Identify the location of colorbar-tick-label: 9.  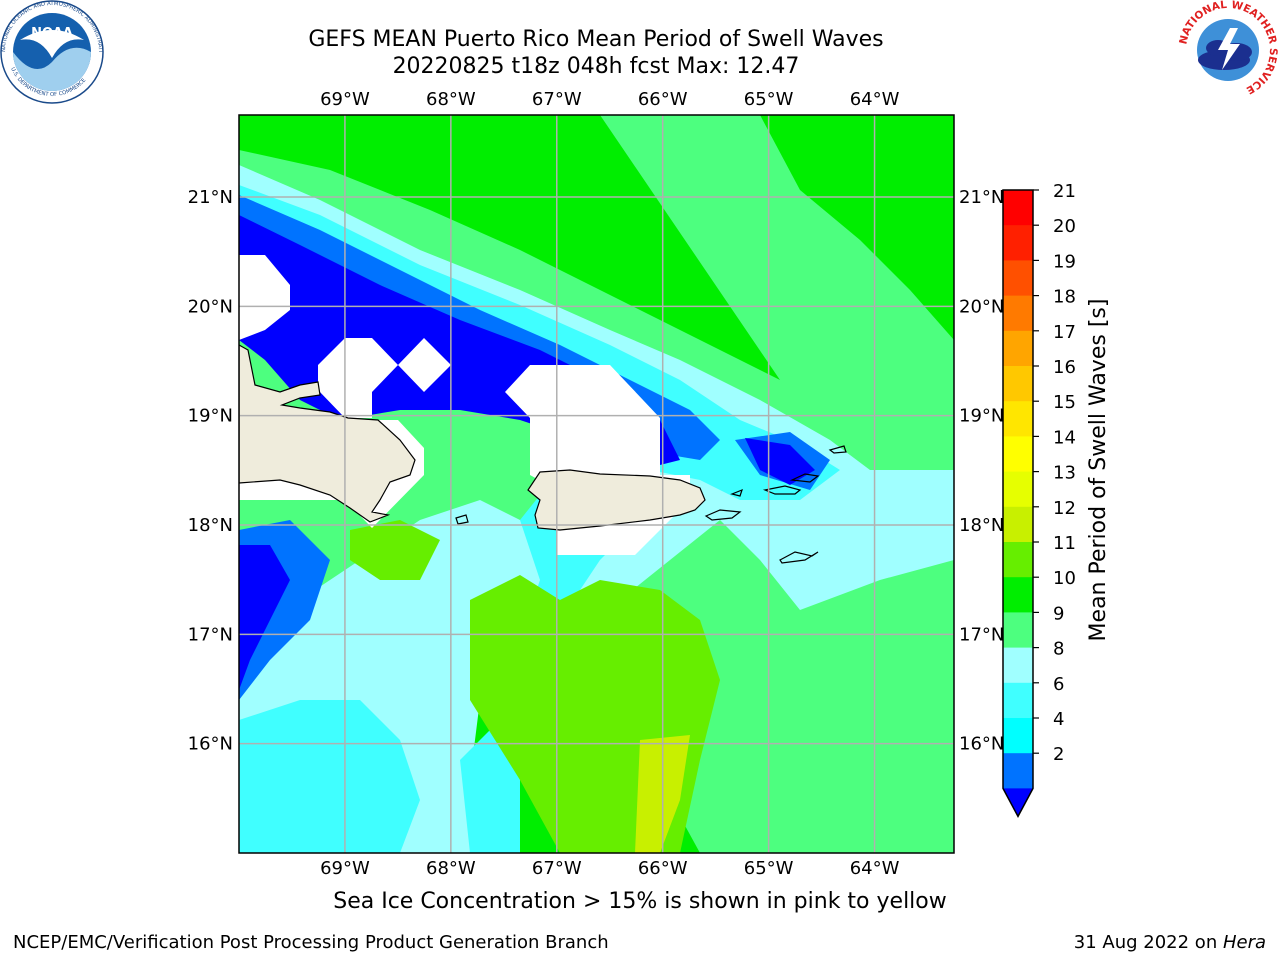
(1058, 613).